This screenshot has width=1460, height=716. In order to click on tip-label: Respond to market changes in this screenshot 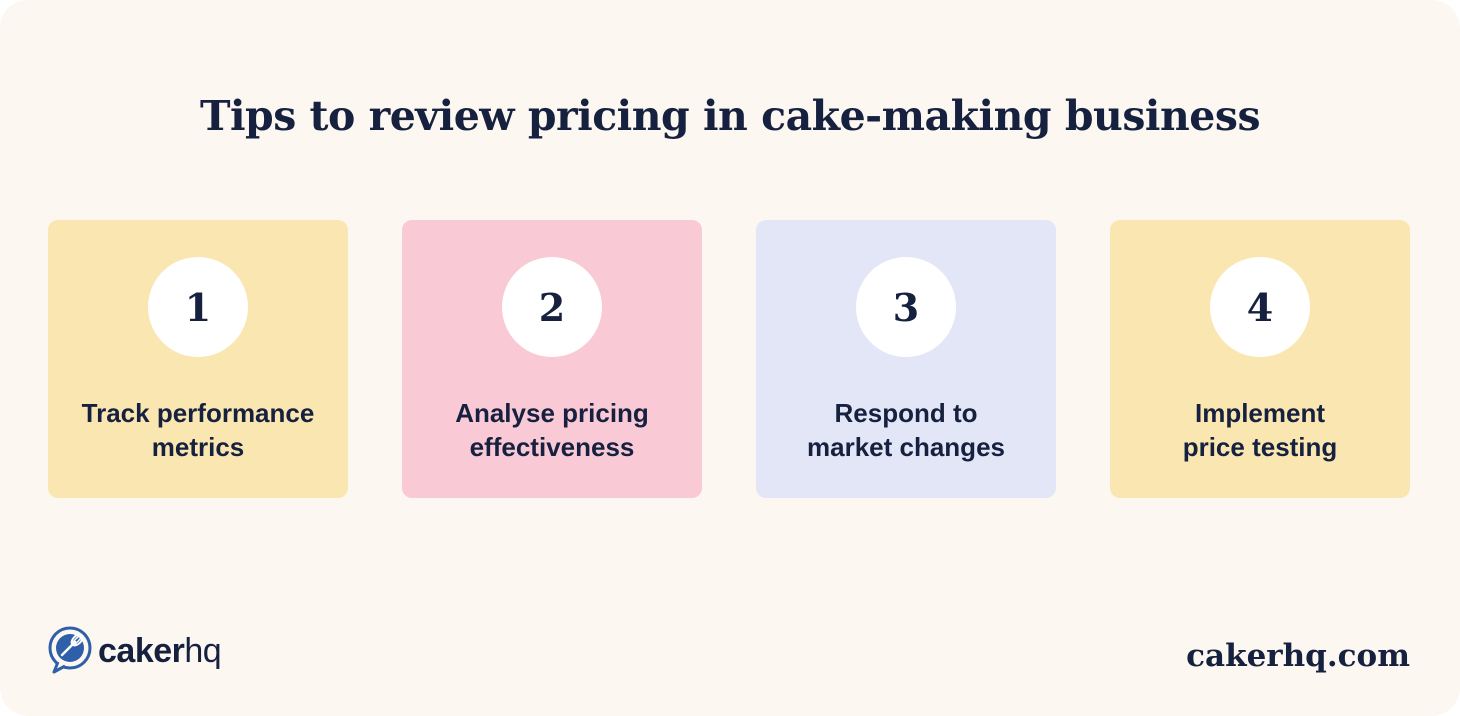, I will do `click(906, 430)`.